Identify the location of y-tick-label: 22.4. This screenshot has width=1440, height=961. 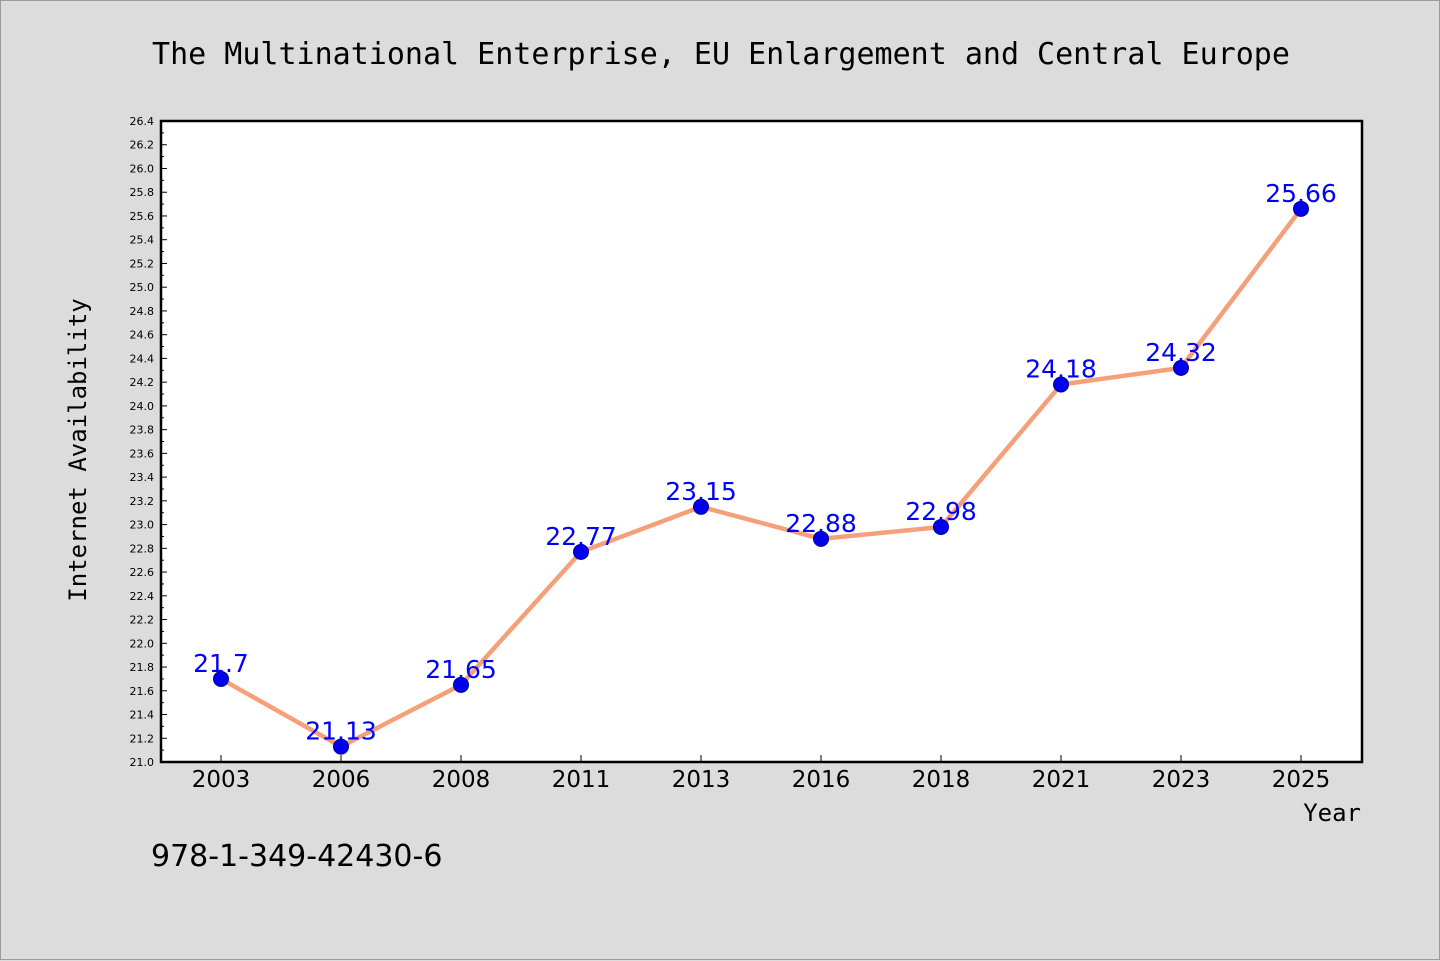
(142, 596).